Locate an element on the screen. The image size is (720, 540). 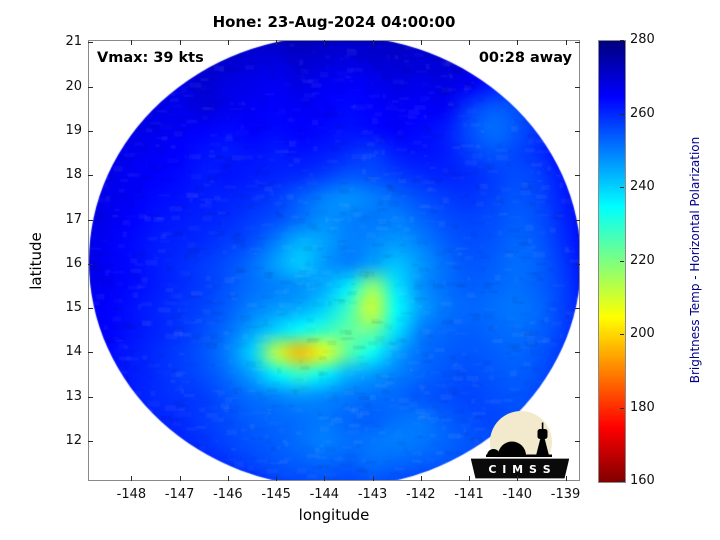
colorbar-tick-label: 160 is located at coordinates (642, 480).